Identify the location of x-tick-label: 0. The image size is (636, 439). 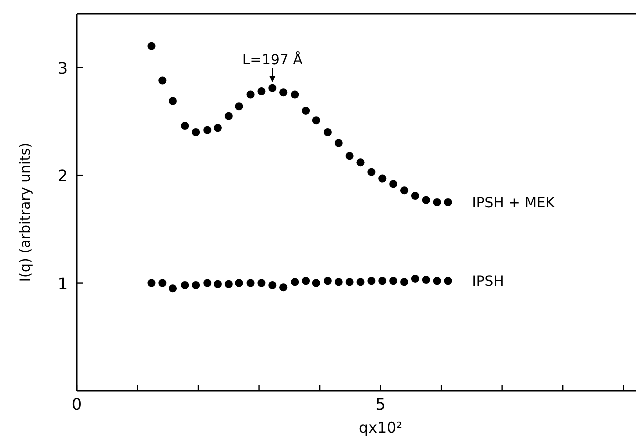
(77, 404).